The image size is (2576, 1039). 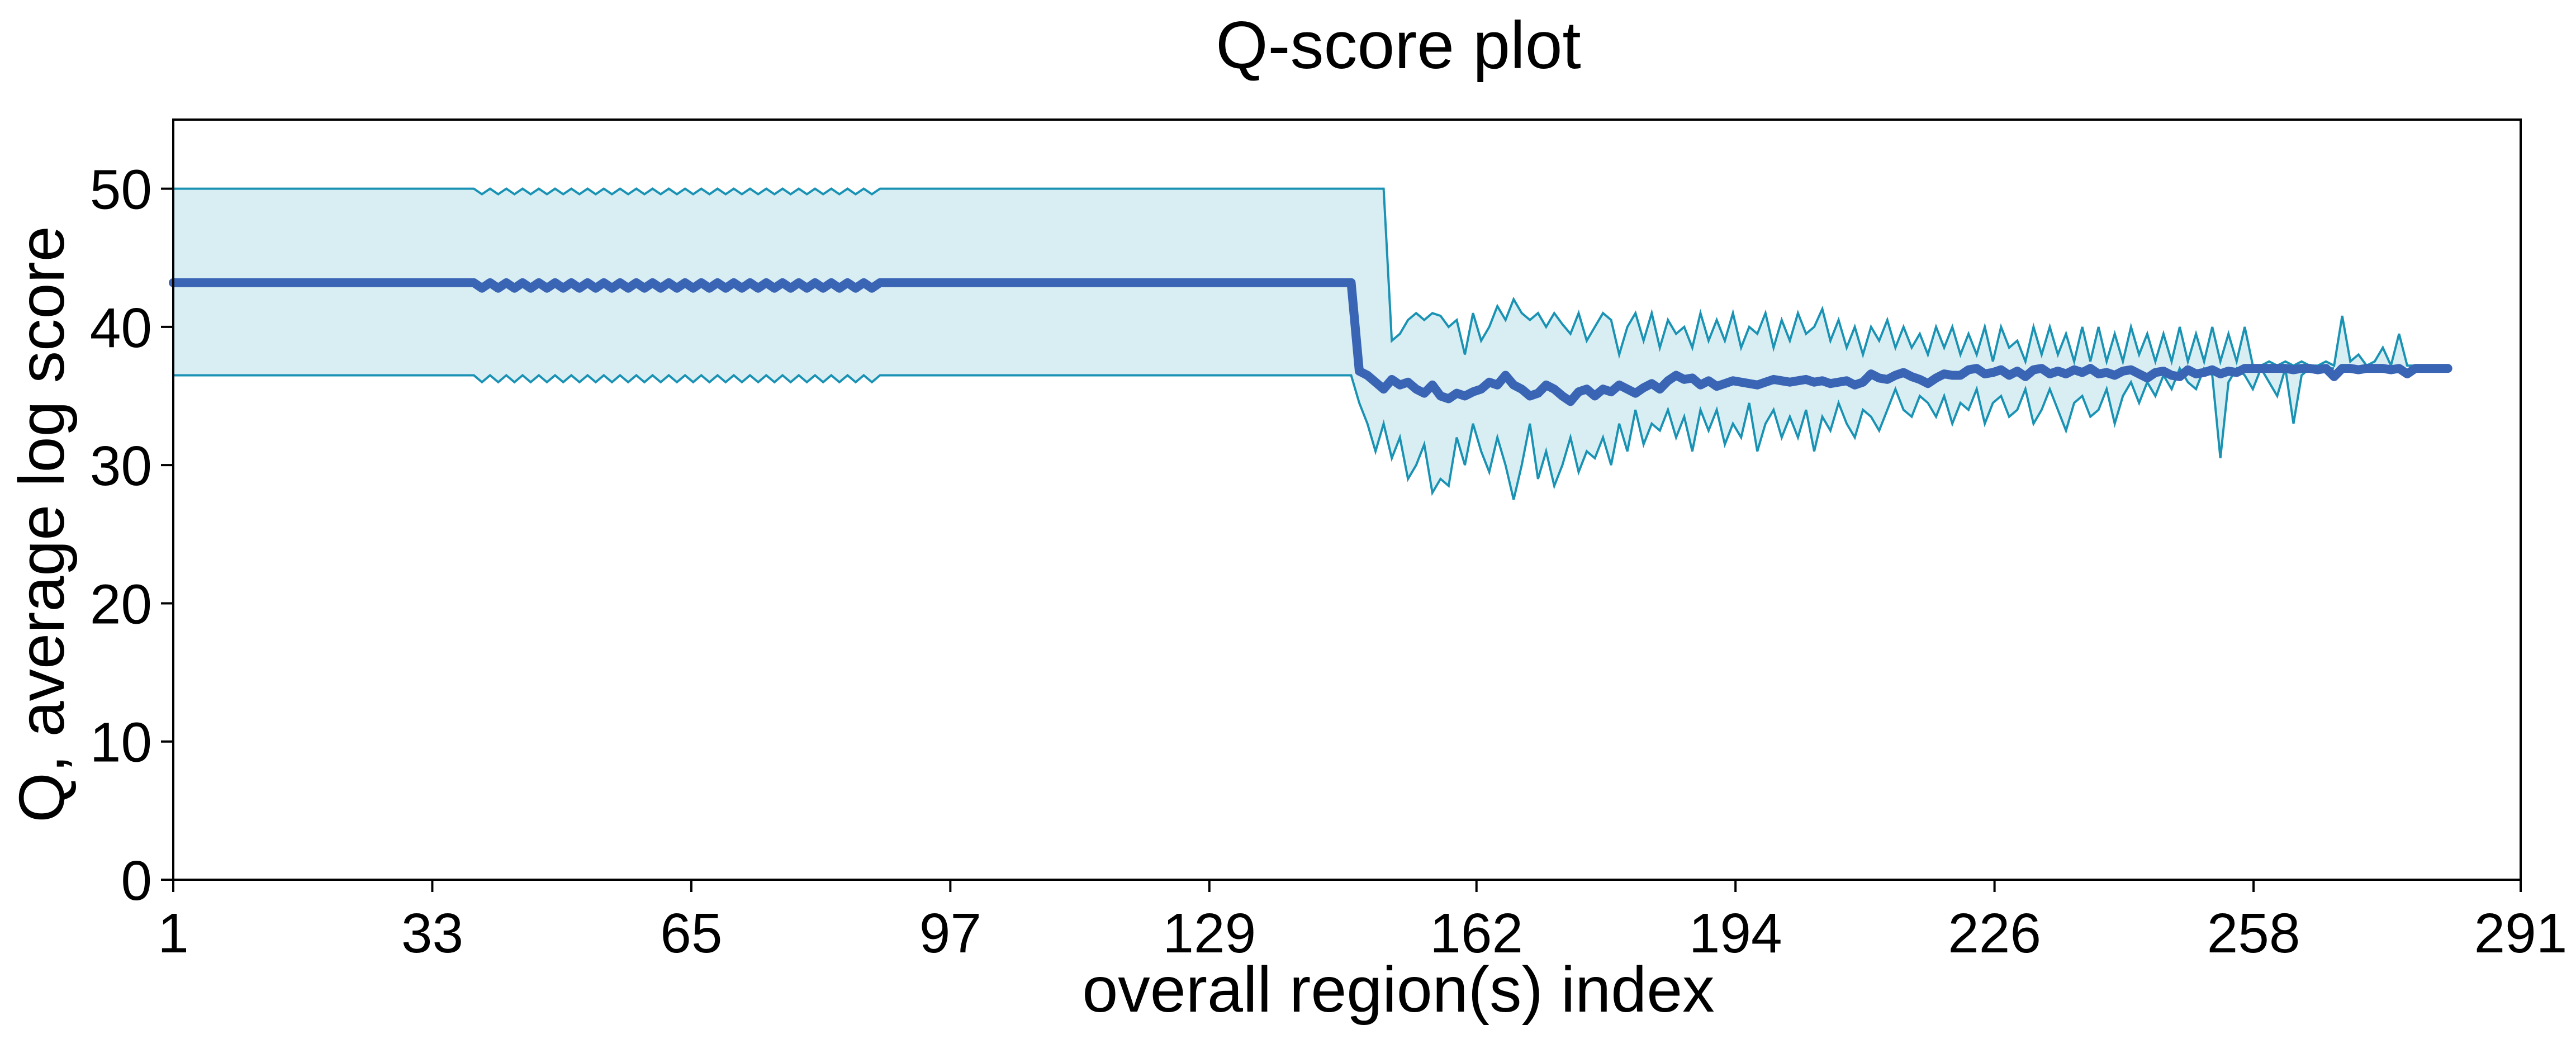 I want to click on x-tick-label: 129, so click(x=1209, y=934).